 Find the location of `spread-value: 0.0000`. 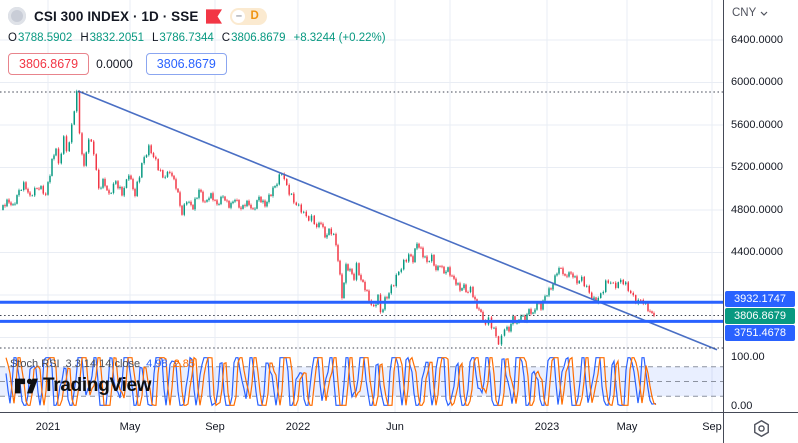

spread-value: 0.0000 is located at coordinates (114, 64).